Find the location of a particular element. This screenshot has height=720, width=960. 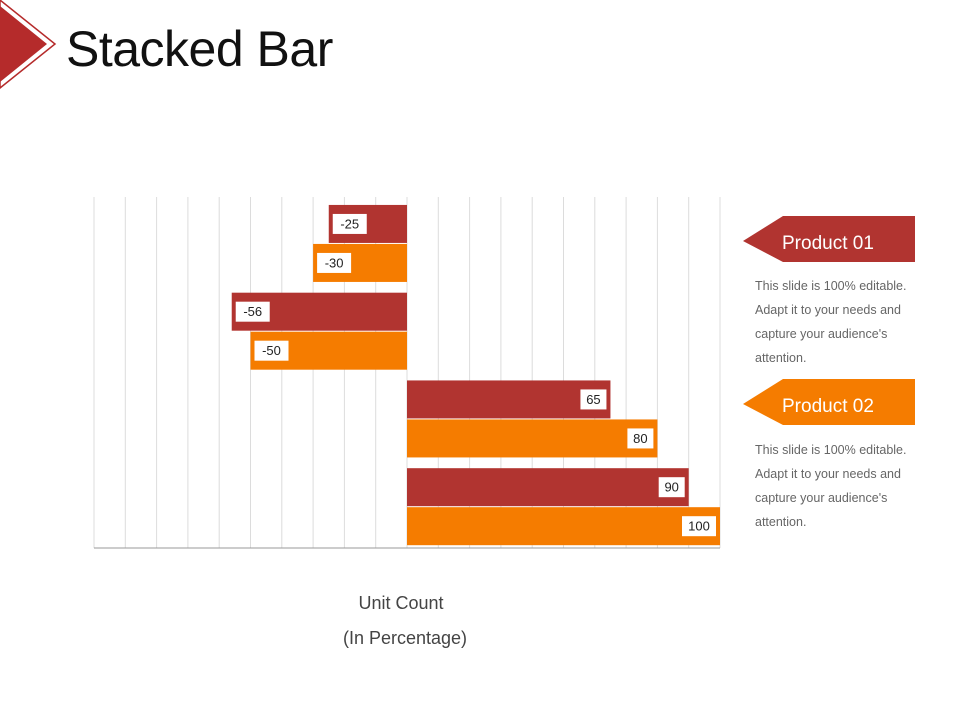

data-label: -25 is located at coordinates (349, 223).